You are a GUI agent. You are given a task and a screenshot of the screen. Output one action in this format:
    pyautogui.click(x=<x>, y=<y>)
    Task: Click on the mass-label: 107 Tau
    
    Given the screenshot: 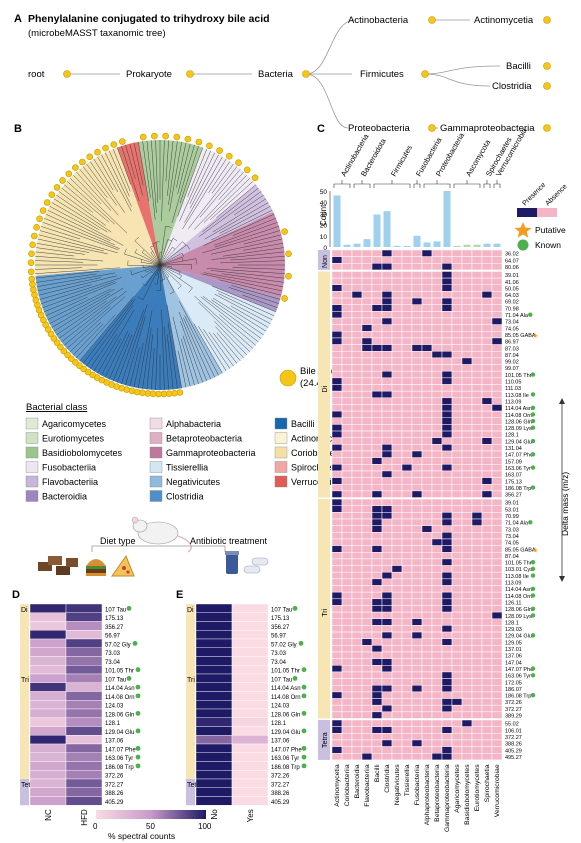 What is the action you would take?
    pyautogui.click(x=115, y=680)
    